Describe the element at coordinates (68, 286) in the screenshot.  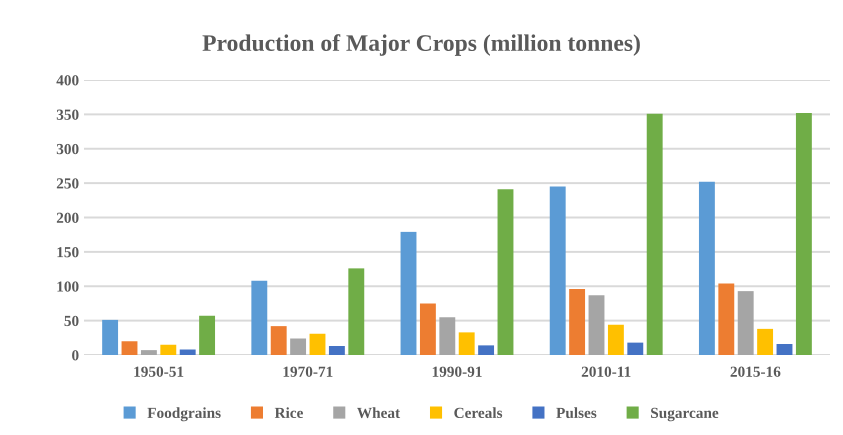
I see `y-tick-label: 100` at that location.